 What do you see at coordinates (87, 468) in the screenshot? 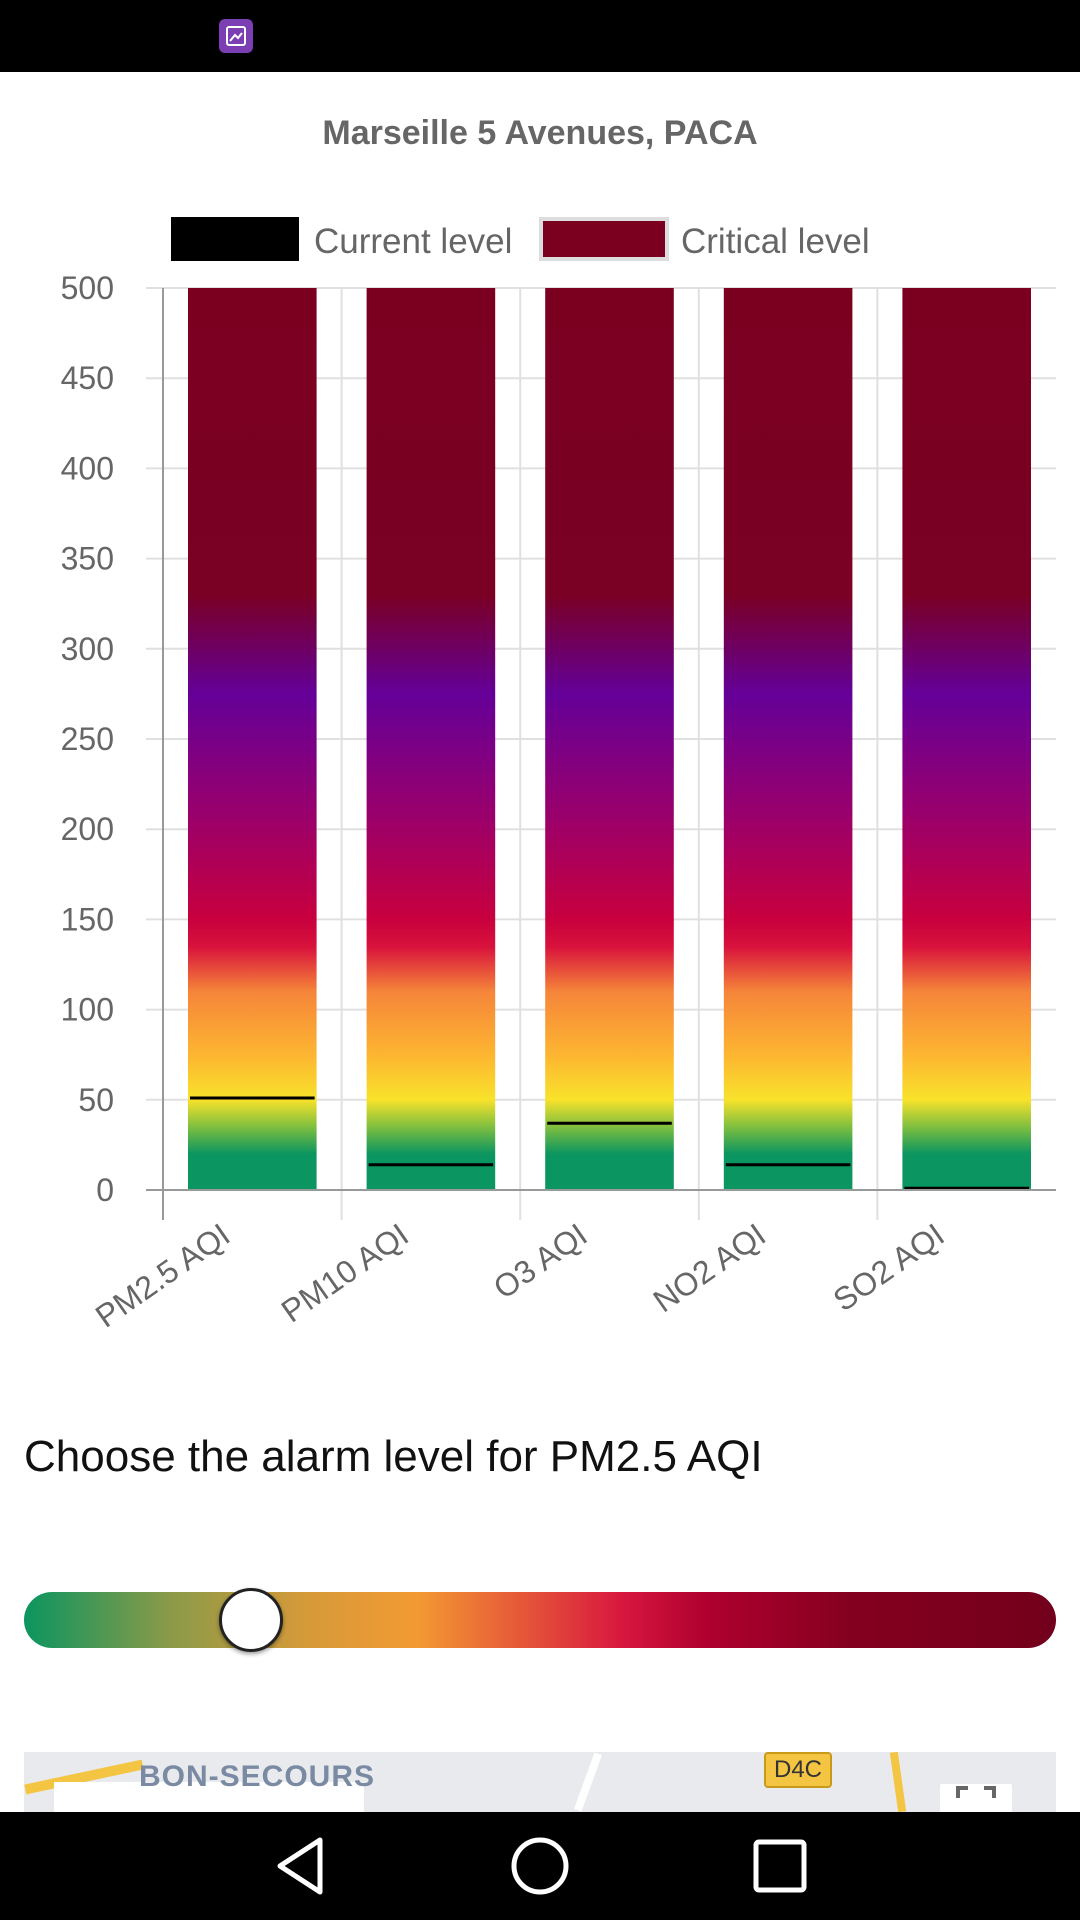
I see `y-tick-label: 400` at bounding box center [87, 468].